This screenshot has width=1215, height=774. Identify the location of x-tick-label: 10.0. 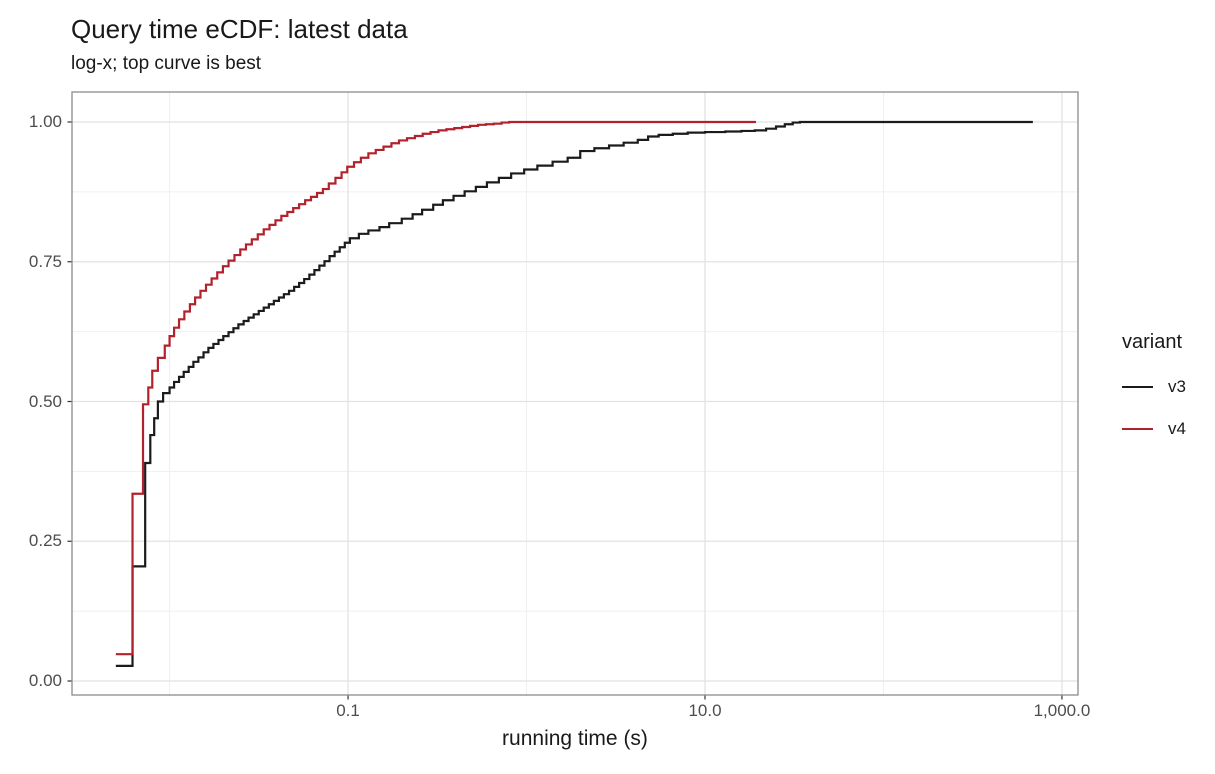
(705, 710).